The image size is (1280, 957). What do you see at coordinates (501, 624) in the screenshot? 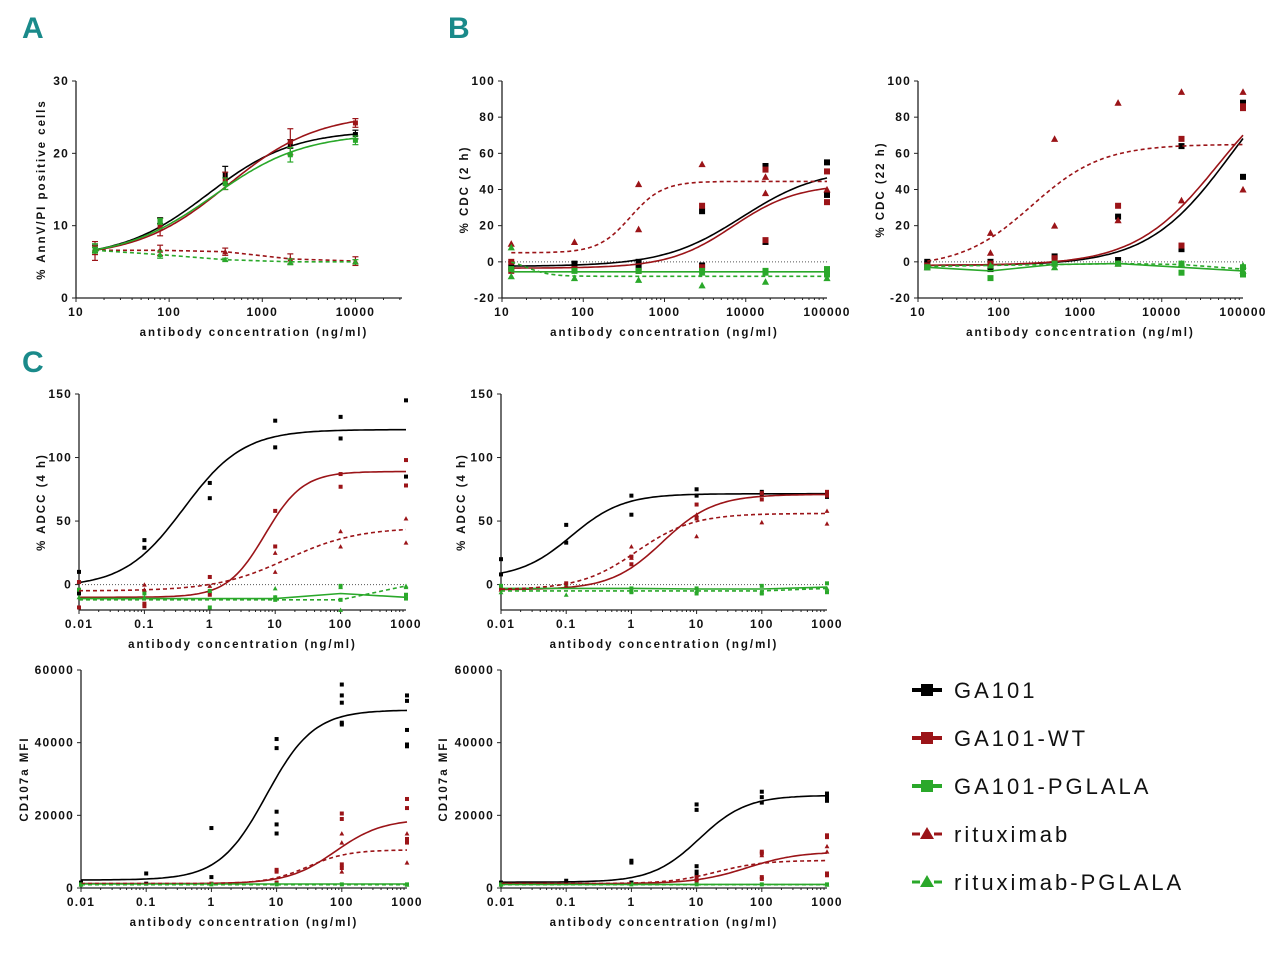
I see `x-tick-label: 0.01` at bounding box center [501, 624].